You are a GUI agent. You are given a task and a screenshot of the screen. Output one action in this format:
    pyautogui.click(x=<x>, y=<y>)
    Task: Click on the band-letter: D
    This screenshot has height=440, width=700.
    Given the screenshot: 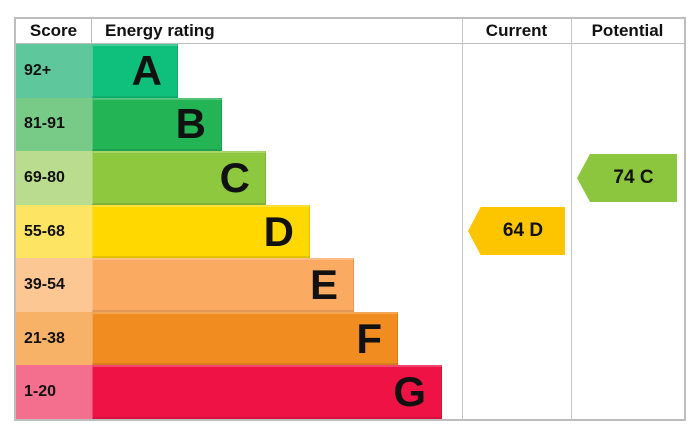 What is the action you would take?
    pyautogui.click(x=278, y=231)
    